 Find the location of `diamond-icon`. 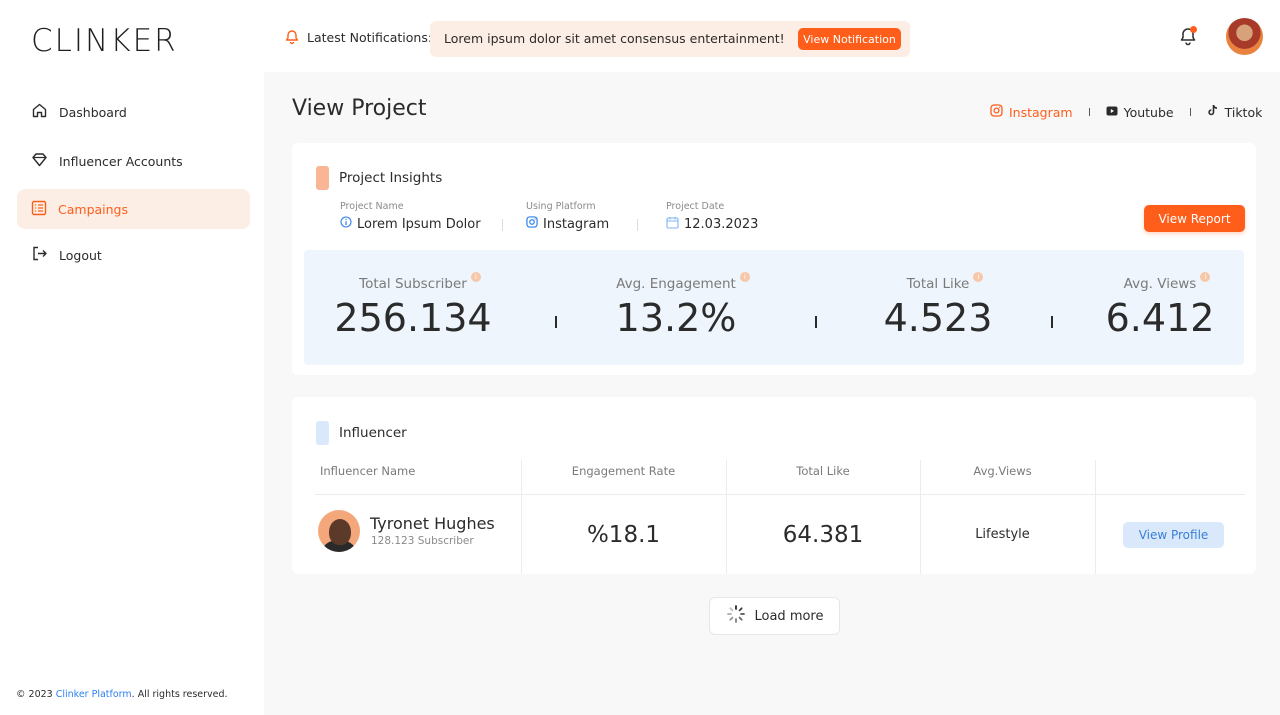

diamond-icon is located at coordinates (39, 161).